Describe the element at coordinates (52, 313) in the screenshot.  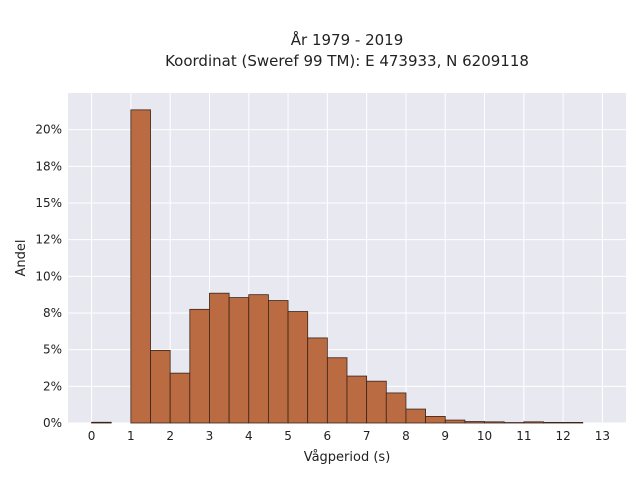
I see `y-tick-label: 8%` at that location.